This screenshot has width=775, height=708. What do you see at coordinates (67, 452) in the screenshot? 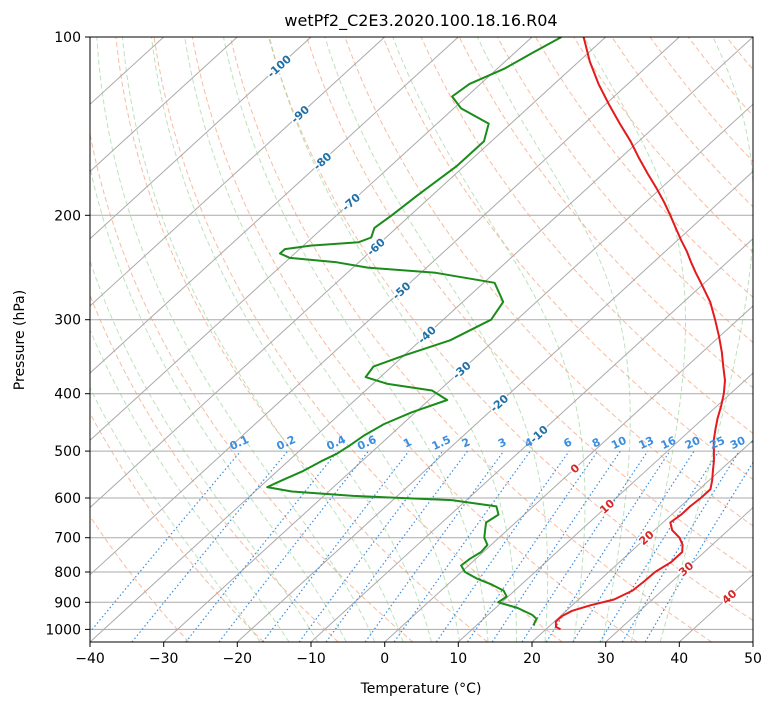
I see `y-tick-label: 500` at bounding box center [67, 452].